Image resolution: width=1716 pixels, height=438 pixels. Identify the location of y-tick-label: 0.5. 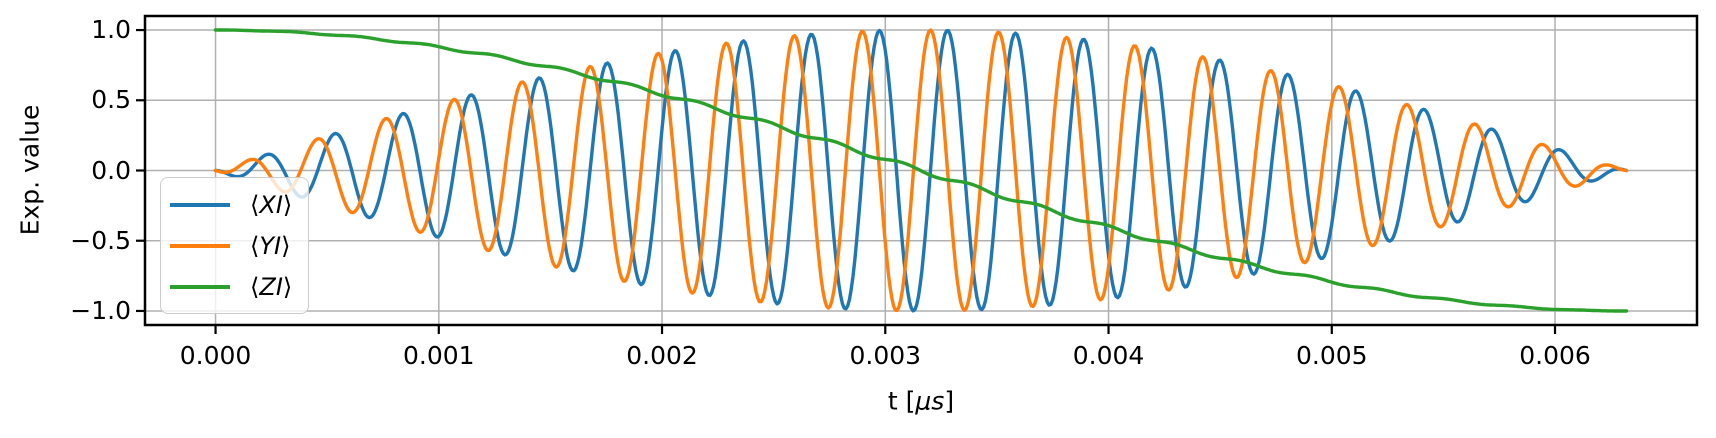
(111, 100).